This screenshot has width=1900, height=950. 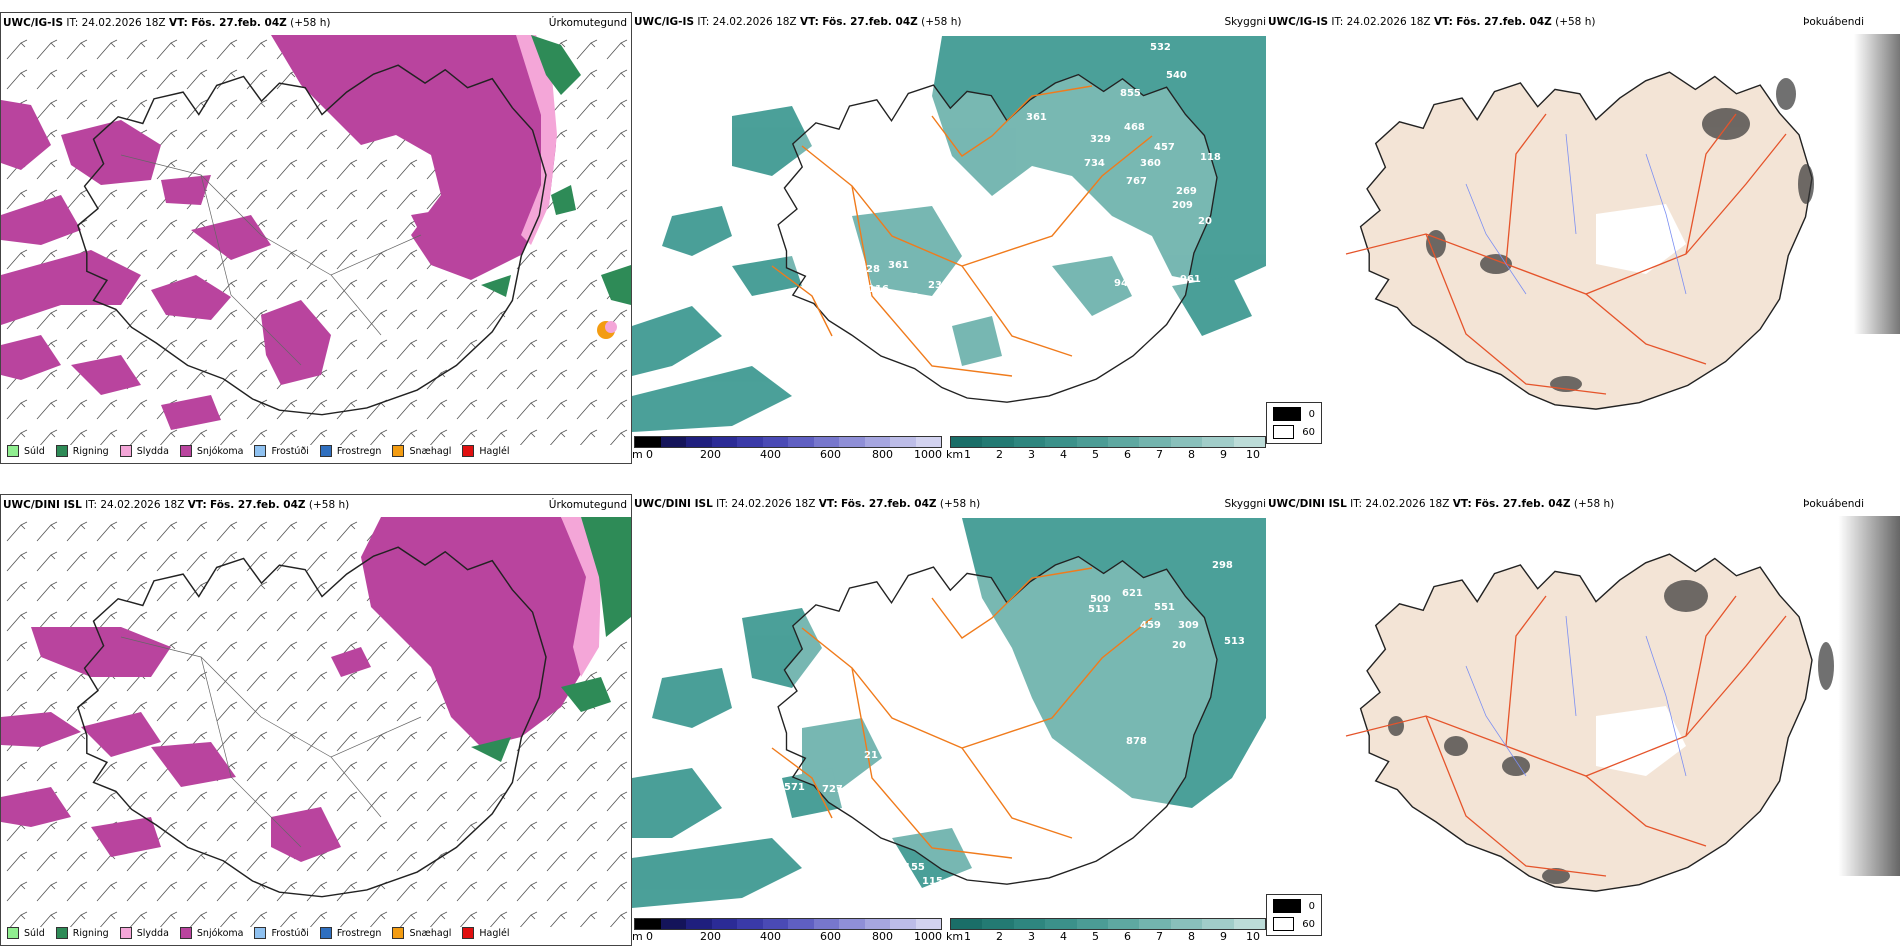 What do you see at coordinates (1191, 936) in the screenshot?
I see `tick-label: 8` at bounding box center [1191, 936].